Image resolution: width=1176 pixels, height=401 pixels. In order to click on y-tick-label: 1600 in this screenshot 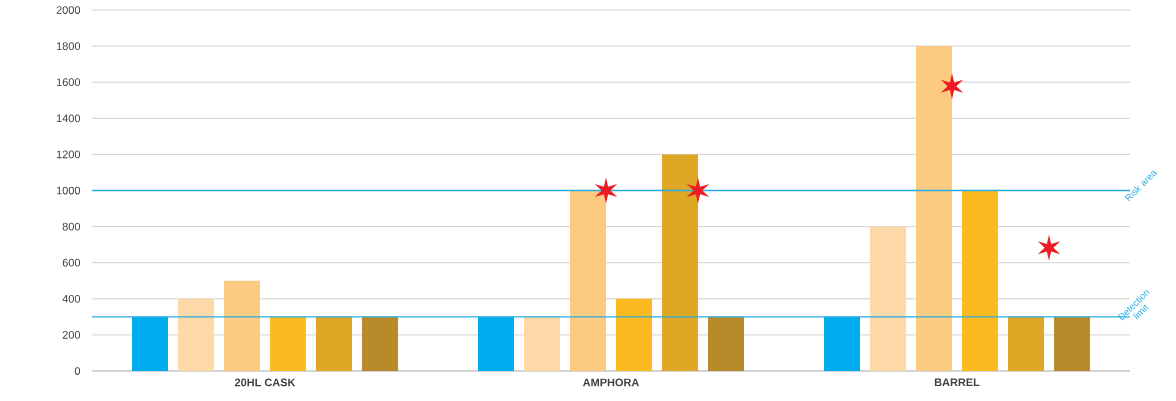, I will do `click(68, 82)`.